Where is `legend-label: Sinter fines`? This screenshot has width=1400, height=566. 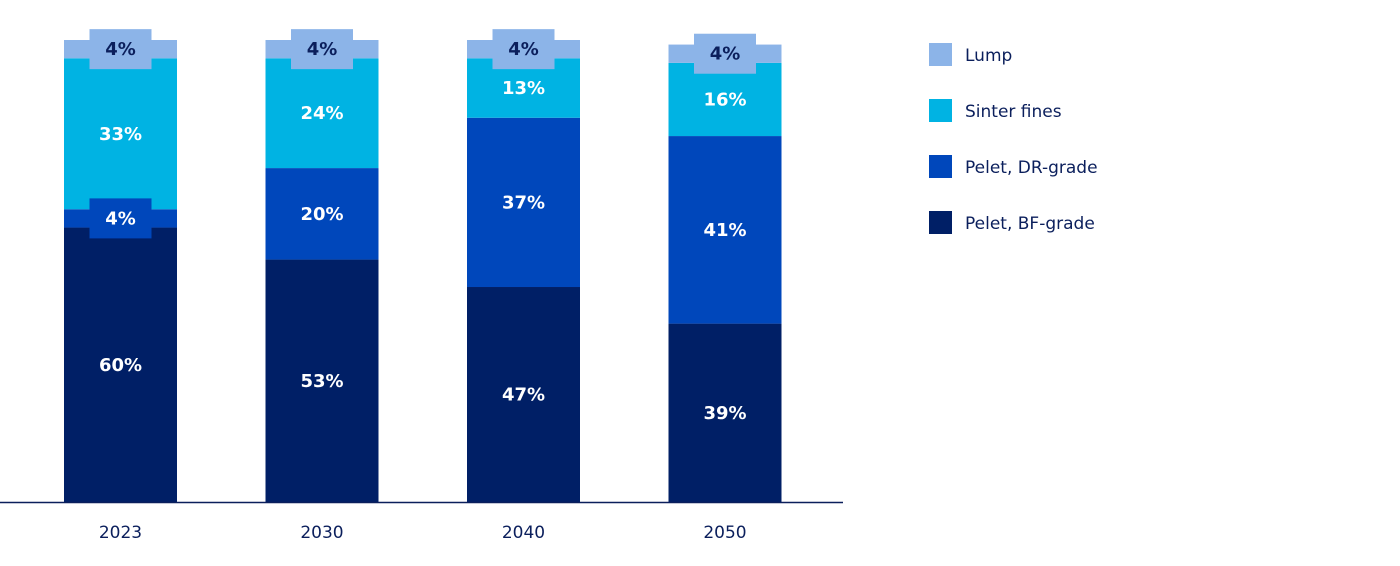 legend-label: Sinter fines is located at coordinates (1013, 112).